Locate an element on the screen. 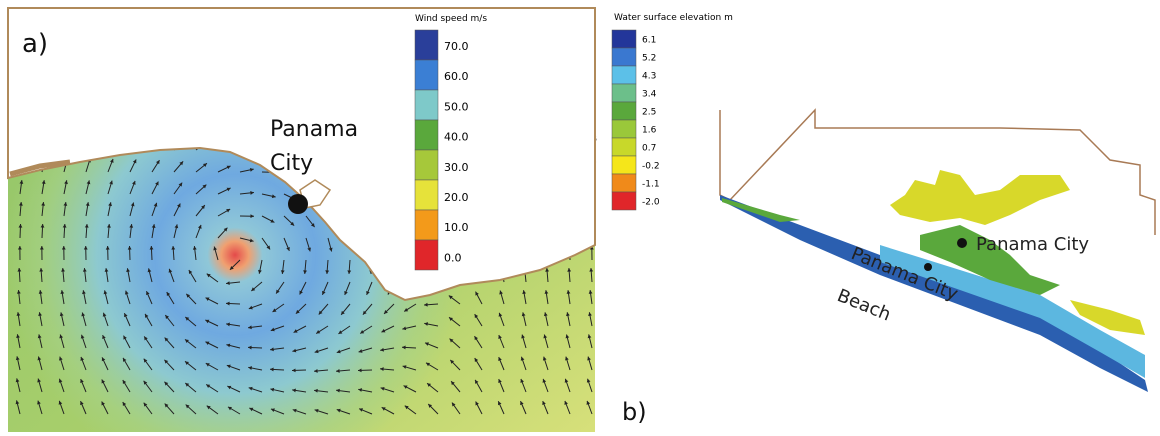 The width and height of the screenshot is (1160, 436). legend-label: 50.0 is located at coordinates (456, 106).